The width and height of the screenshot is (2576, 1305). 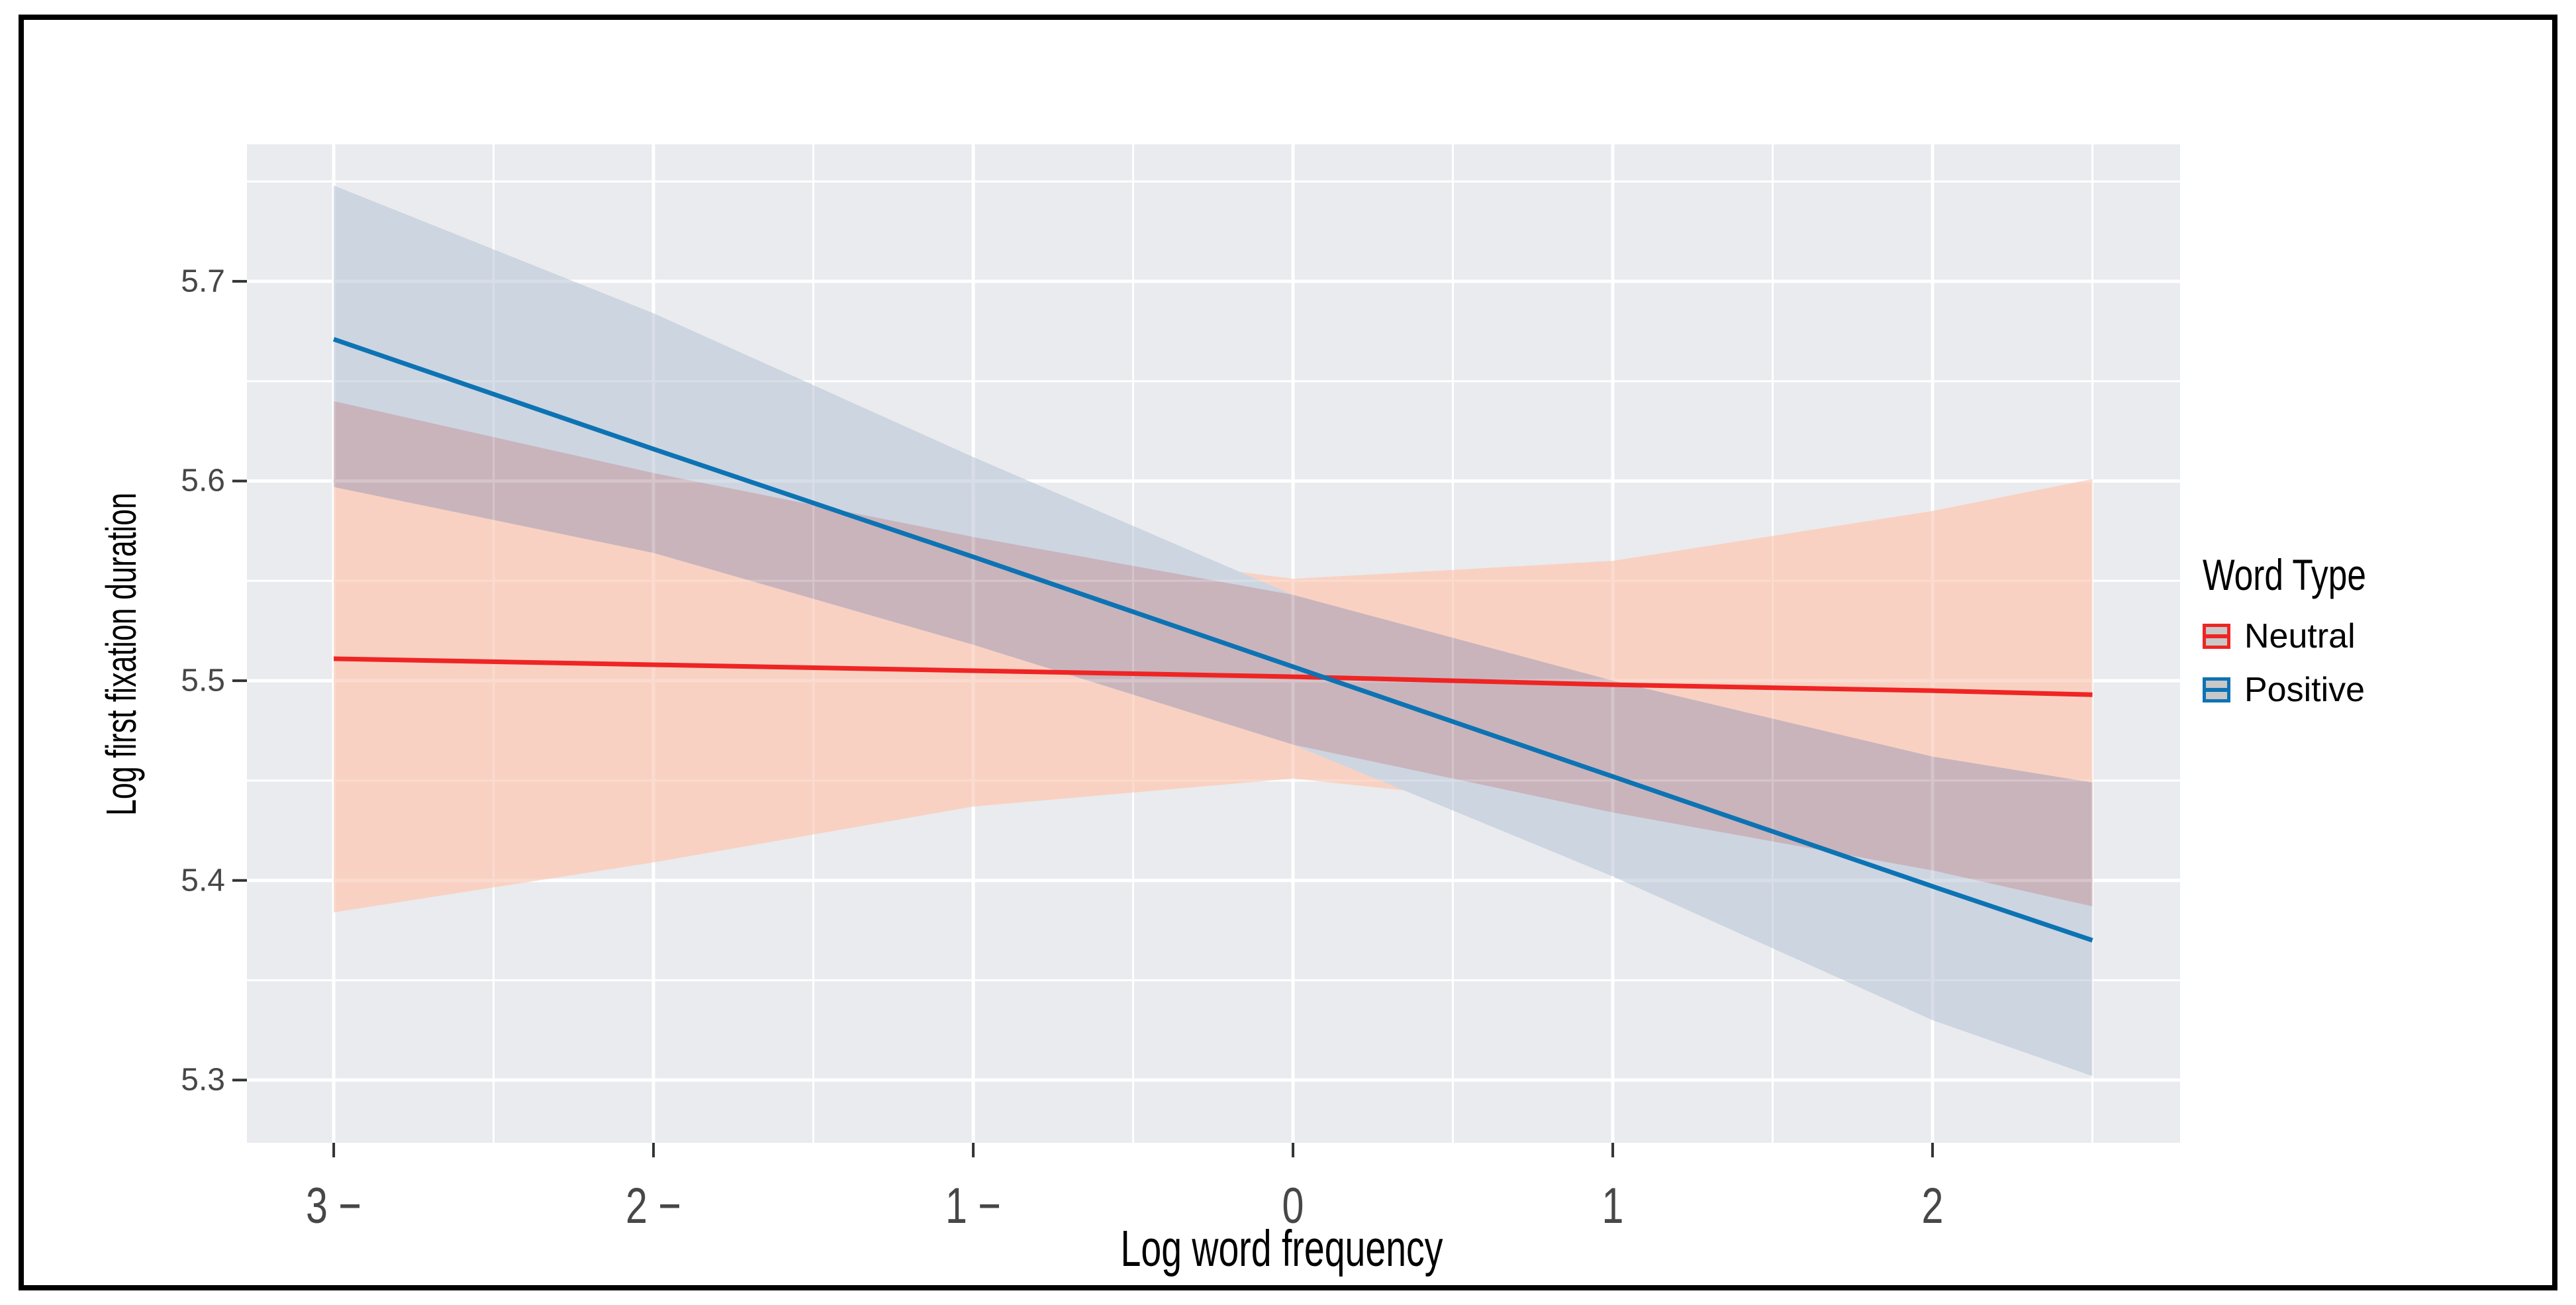 I want to click on x-tick-label: 1 −, so click(x=973, y=1206).